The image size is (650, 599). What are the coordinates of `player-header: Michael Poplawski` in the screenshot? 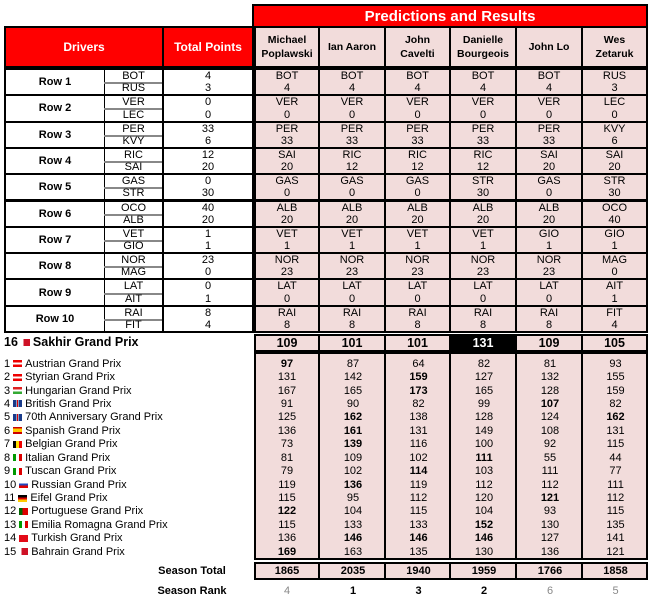 It's located at (287, 47).